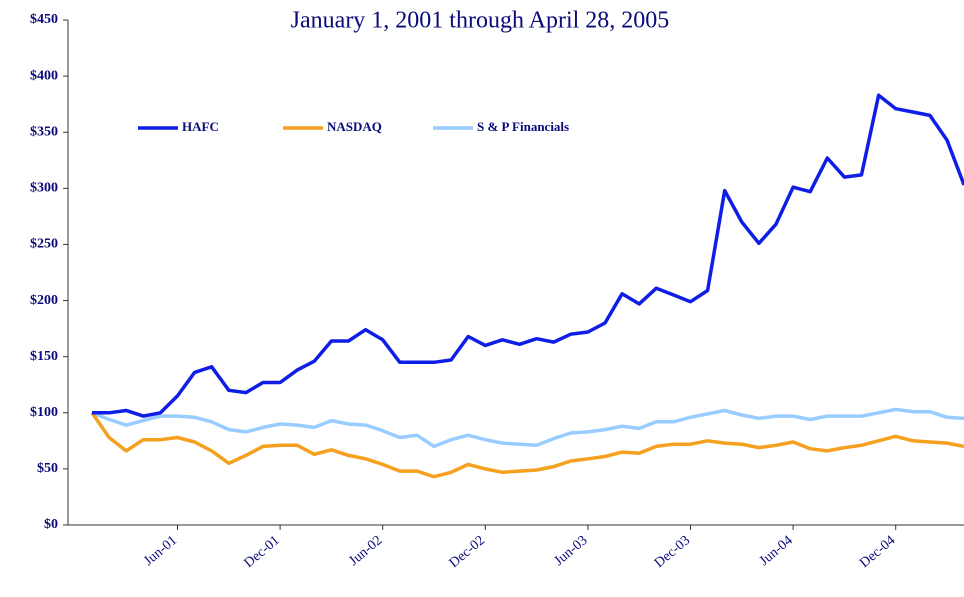 The image size is (964, 597). Describe the element at coordinates (44, 412) in the screenshot. I see `y-tick-label: $100` at that location.